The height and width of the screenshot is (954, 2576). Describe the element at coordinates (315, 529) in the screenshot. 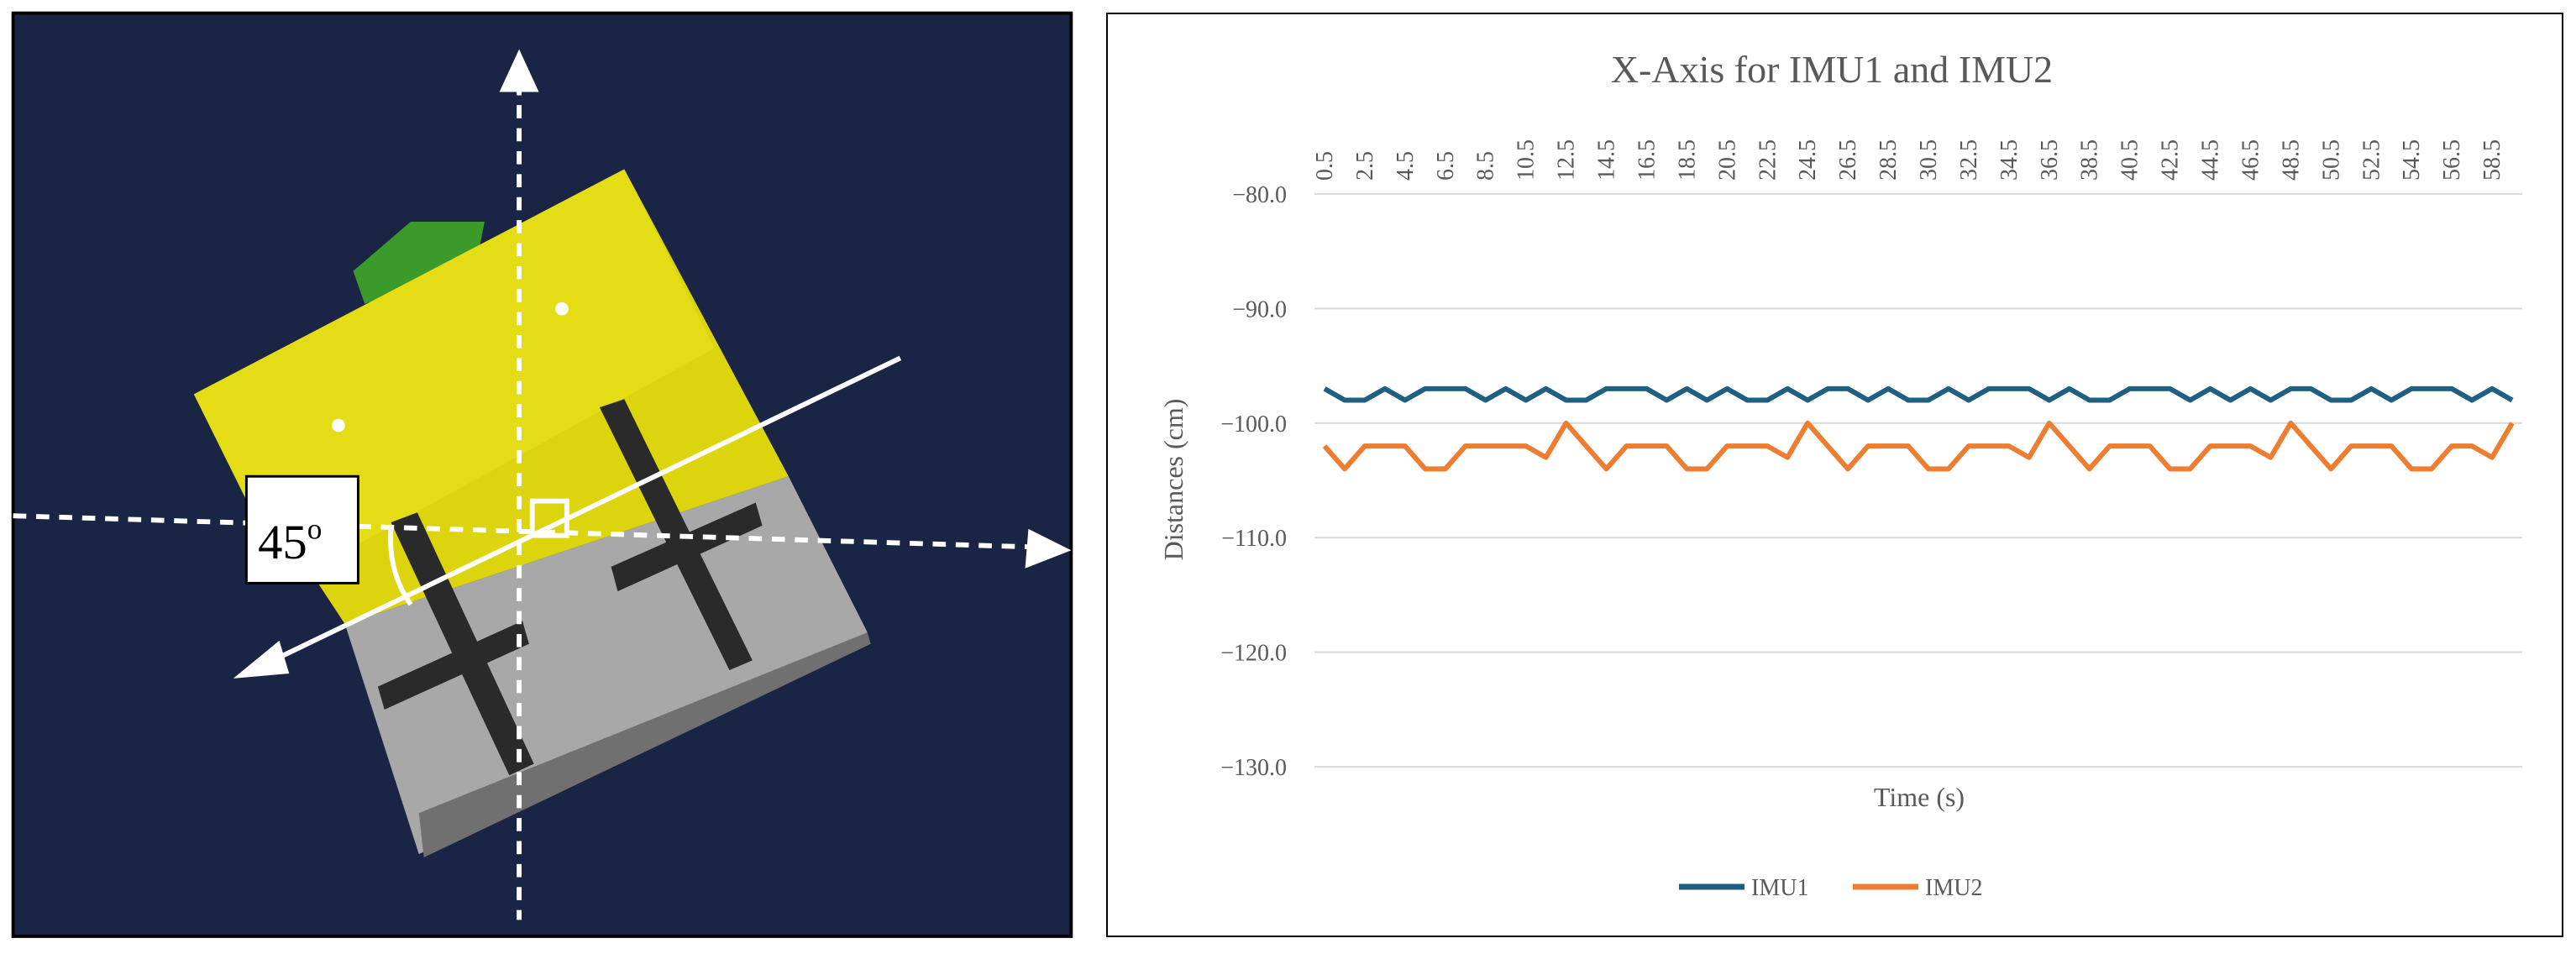

I see `angle-degree: o` at that location.